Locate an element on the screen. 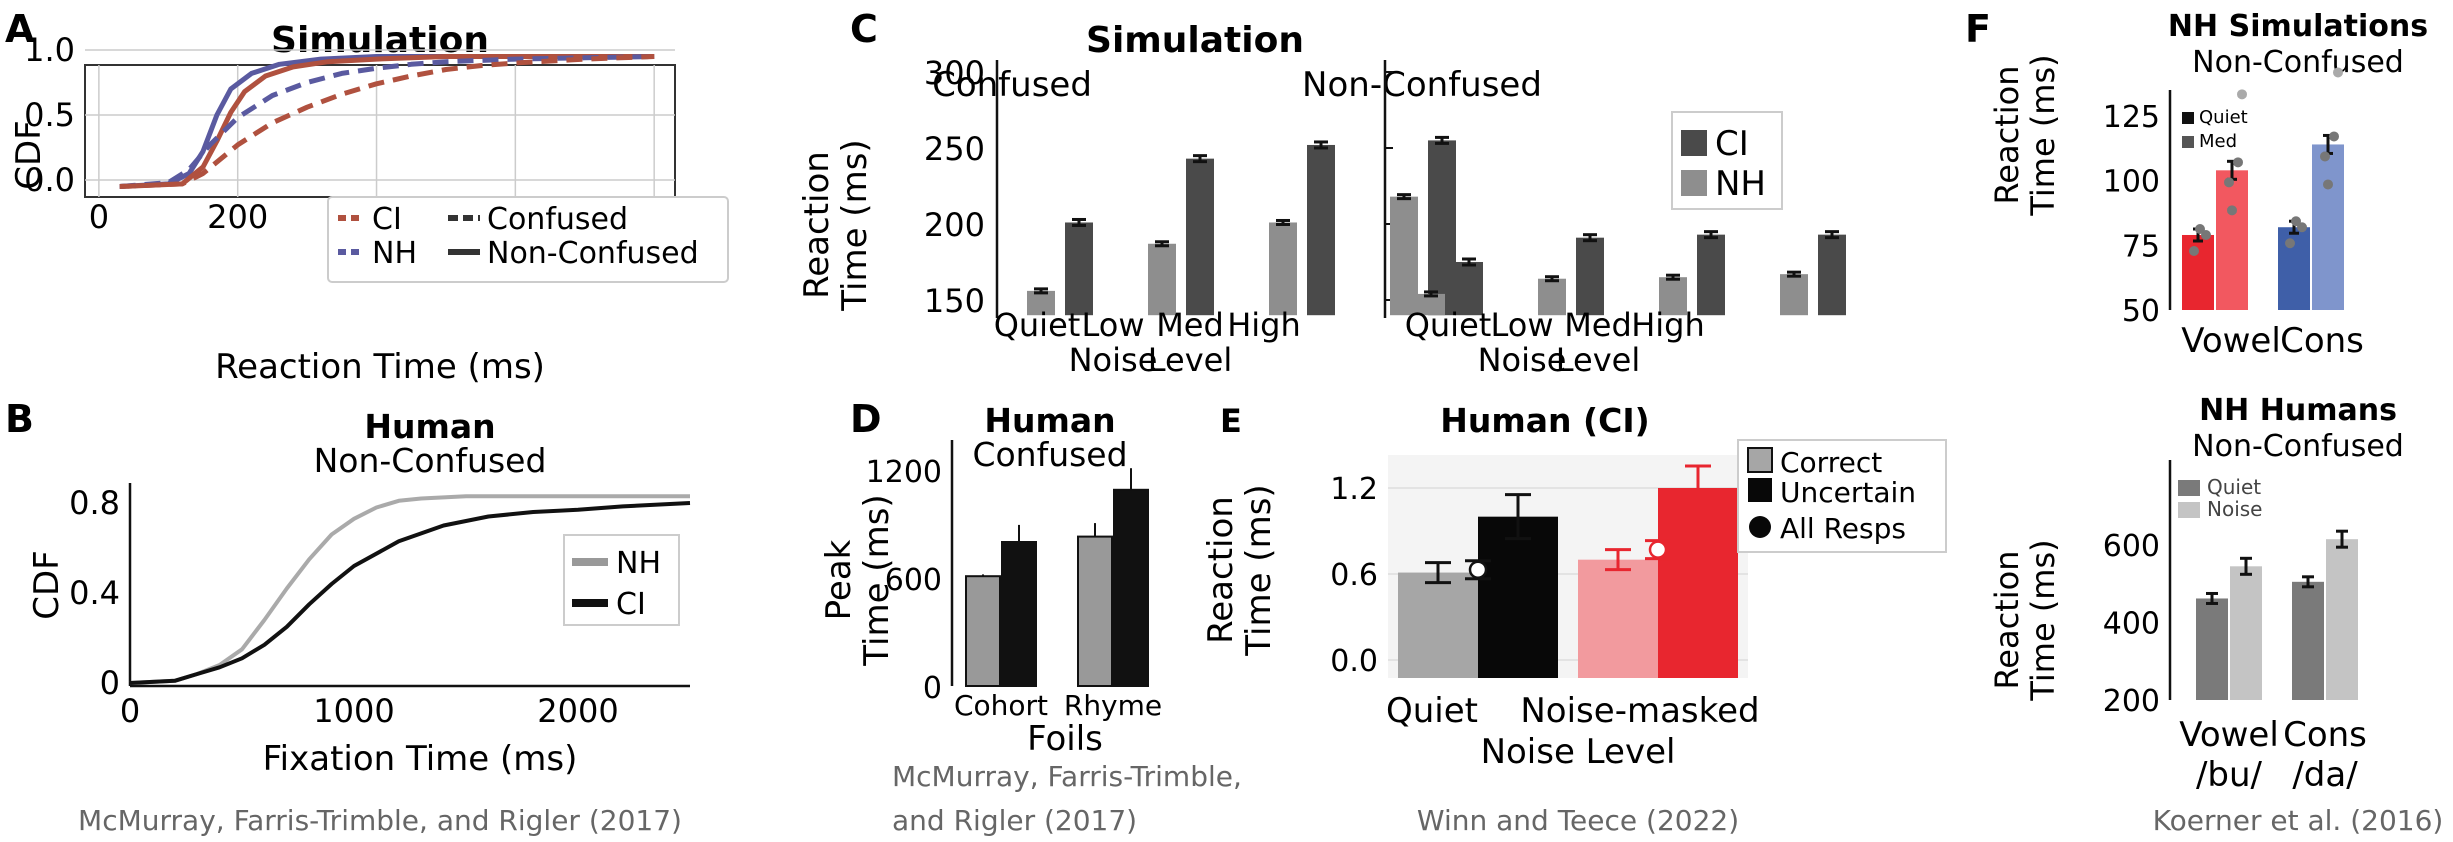 This screenshot has height=842, width=2453. panel-e-ylabel-1: Reaction is located at coordinates (1221, 570).